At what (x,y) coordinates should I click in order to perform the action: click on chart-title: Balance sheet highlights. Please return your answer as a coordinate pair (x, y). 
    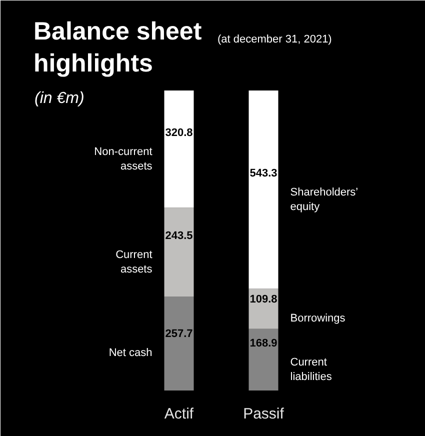
    Looking at the image, I should click on (118, 48).